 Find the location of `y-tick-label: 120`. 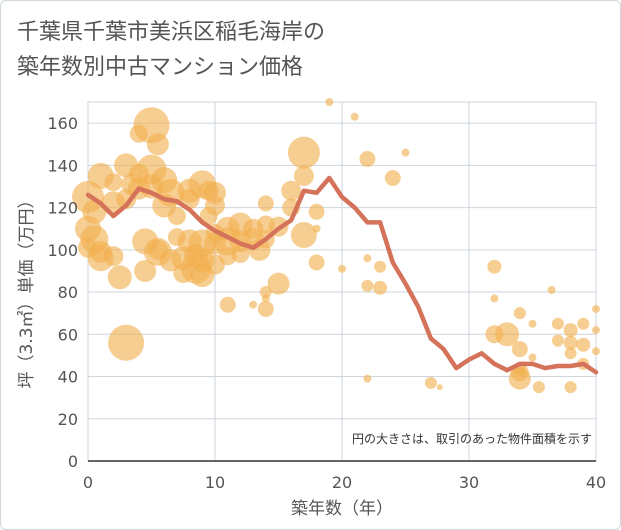

y-tick-label: 120 is located at coordinates (62, 208).